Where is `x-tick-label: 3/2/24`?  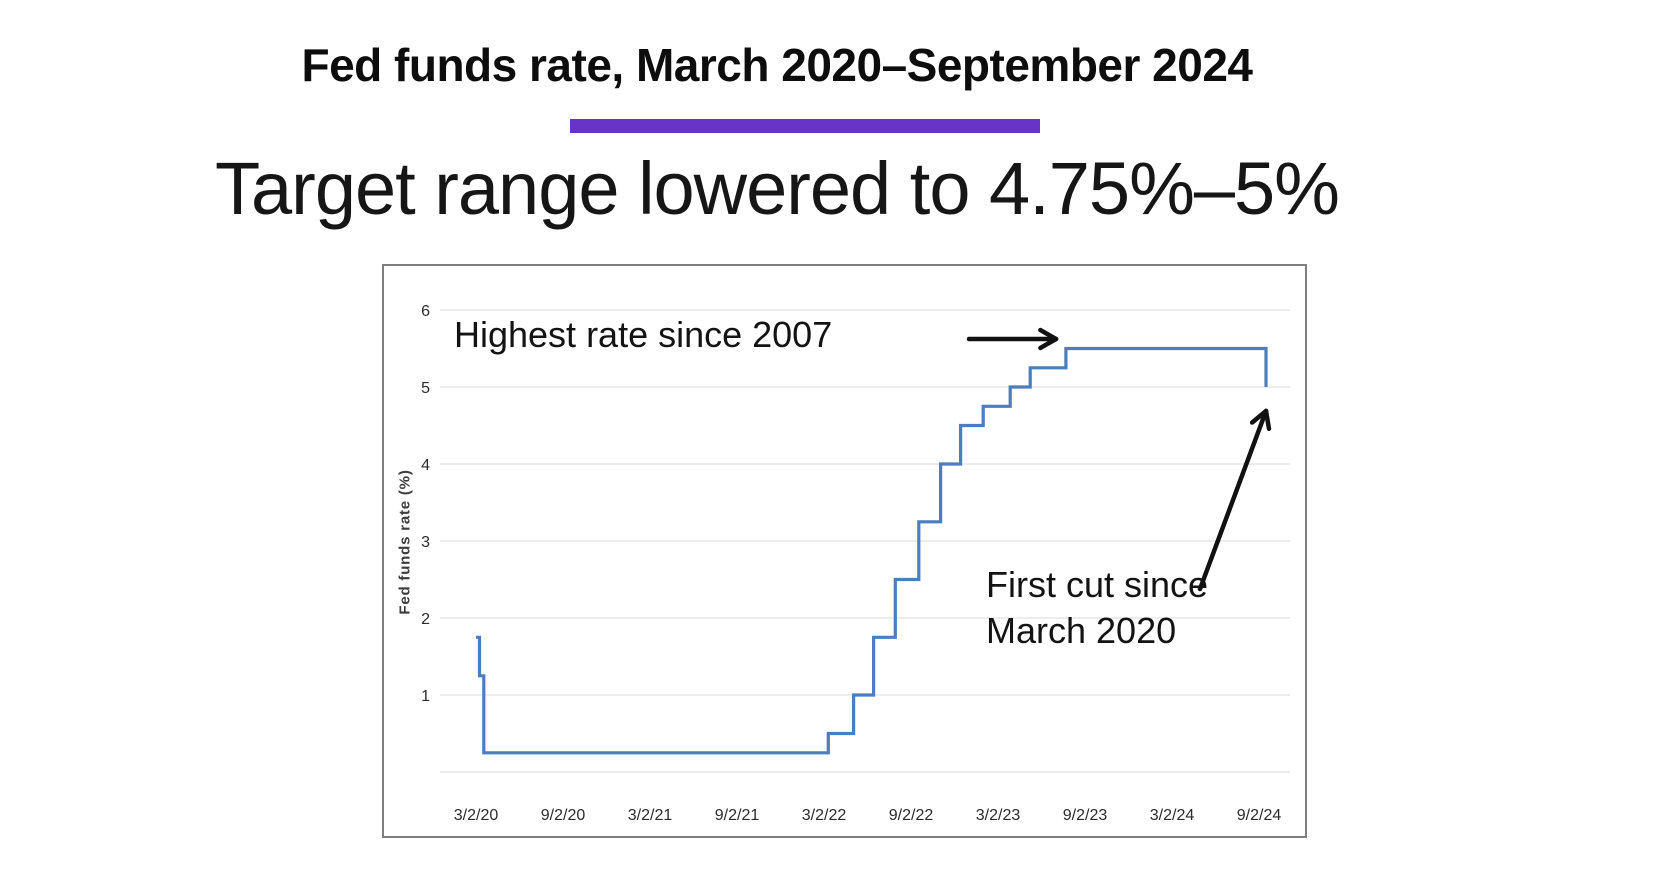 x-tick-label: 3/2/24 is located at coordinates (1172, 815).